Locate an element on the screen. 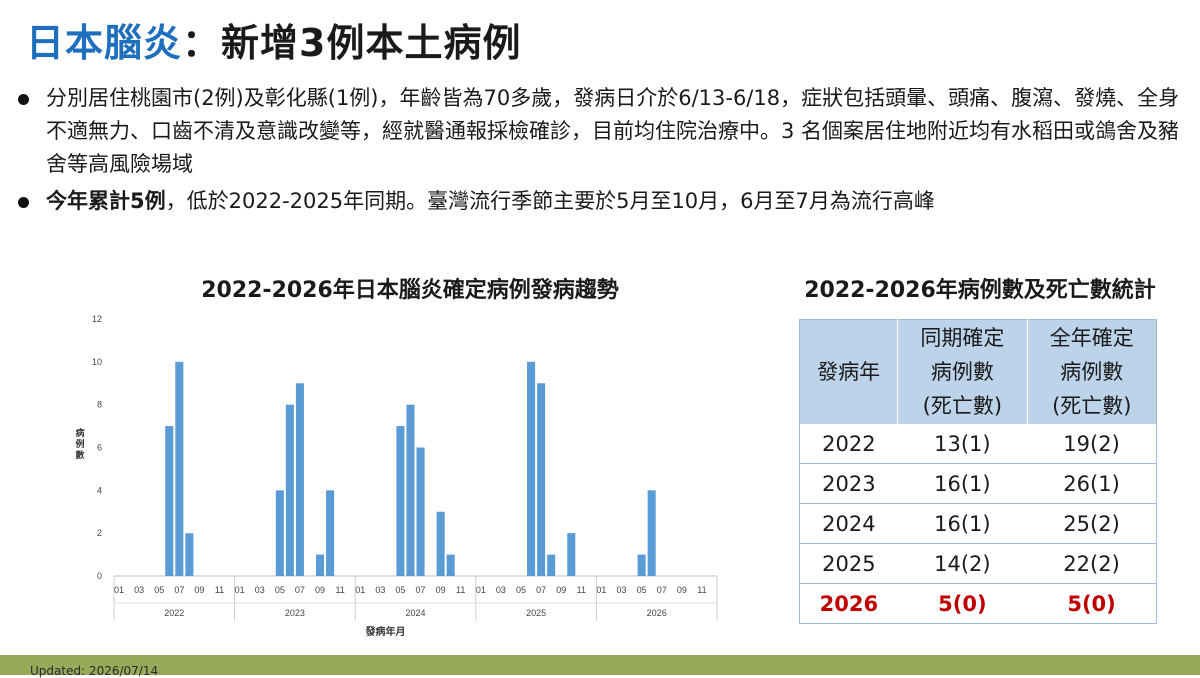 Image resolution: width=1200 pixels, height=678 pixels. table-row: 2024 16(1) 25(2) is located at coordinates (978, 523).